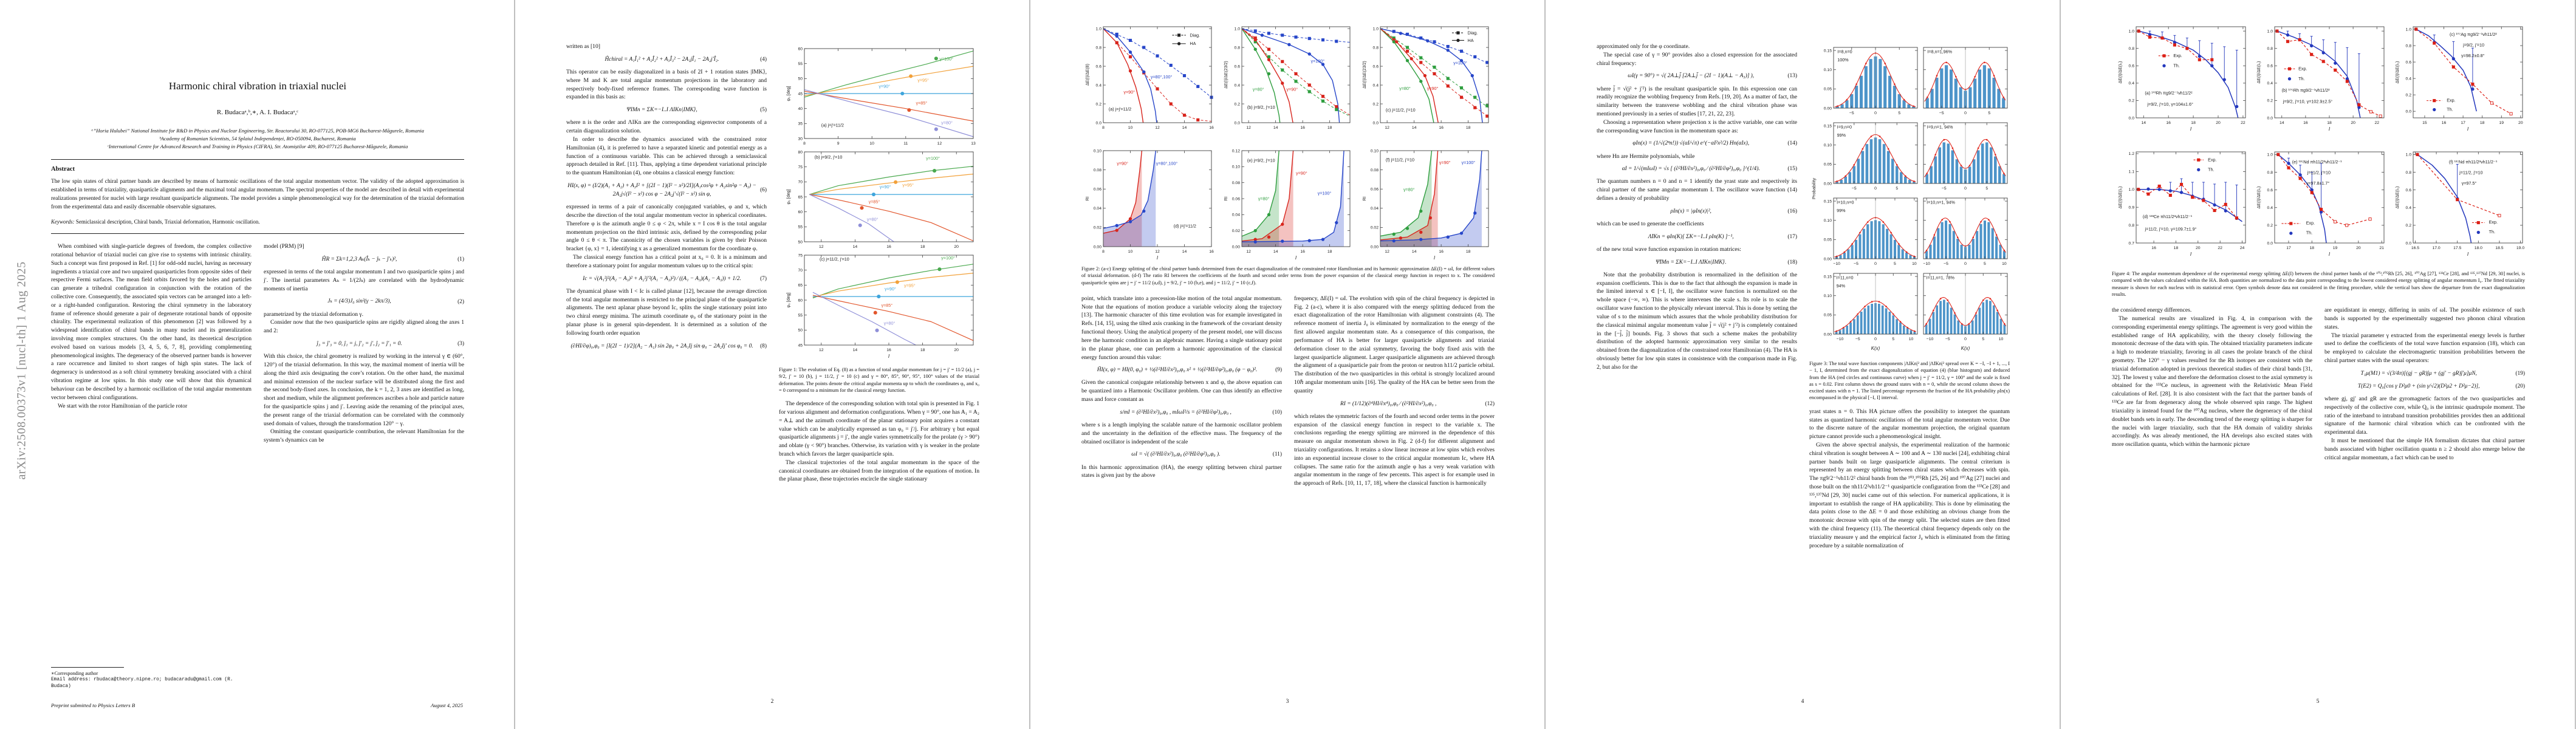 The width and height of the screenshot is (2576, 729). What do you see at coordinates (1278, 371) in the screenshot?
I see `equation-number: (9)` at bounding box center [1278, 371].